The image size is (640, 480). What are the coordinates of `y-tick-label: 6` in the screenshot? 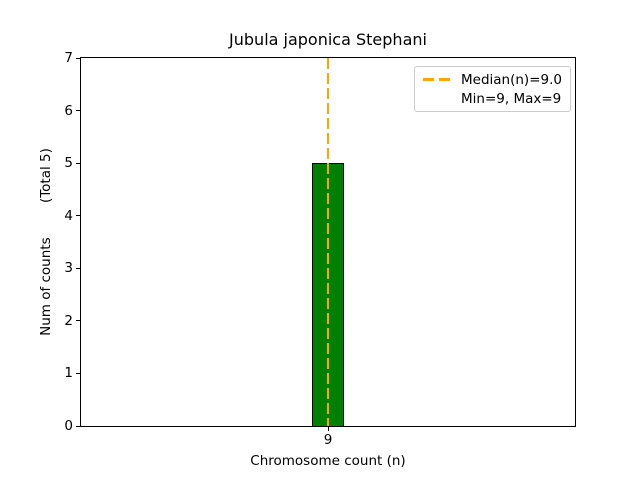 It's located at (68, 110).